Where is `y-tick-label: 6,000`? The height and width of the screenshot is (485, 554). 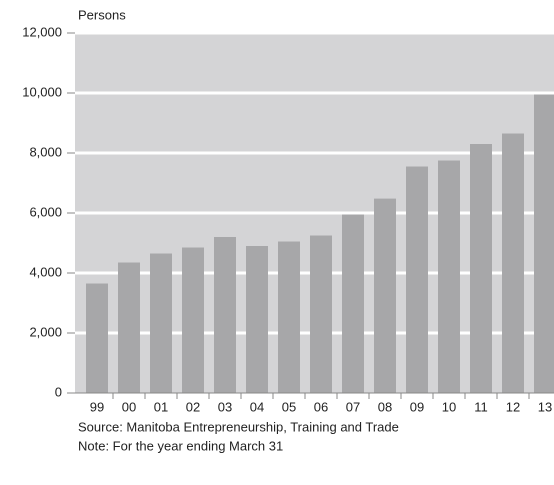
y-tick-label: 6,000 is located at coordinates (45, 211).